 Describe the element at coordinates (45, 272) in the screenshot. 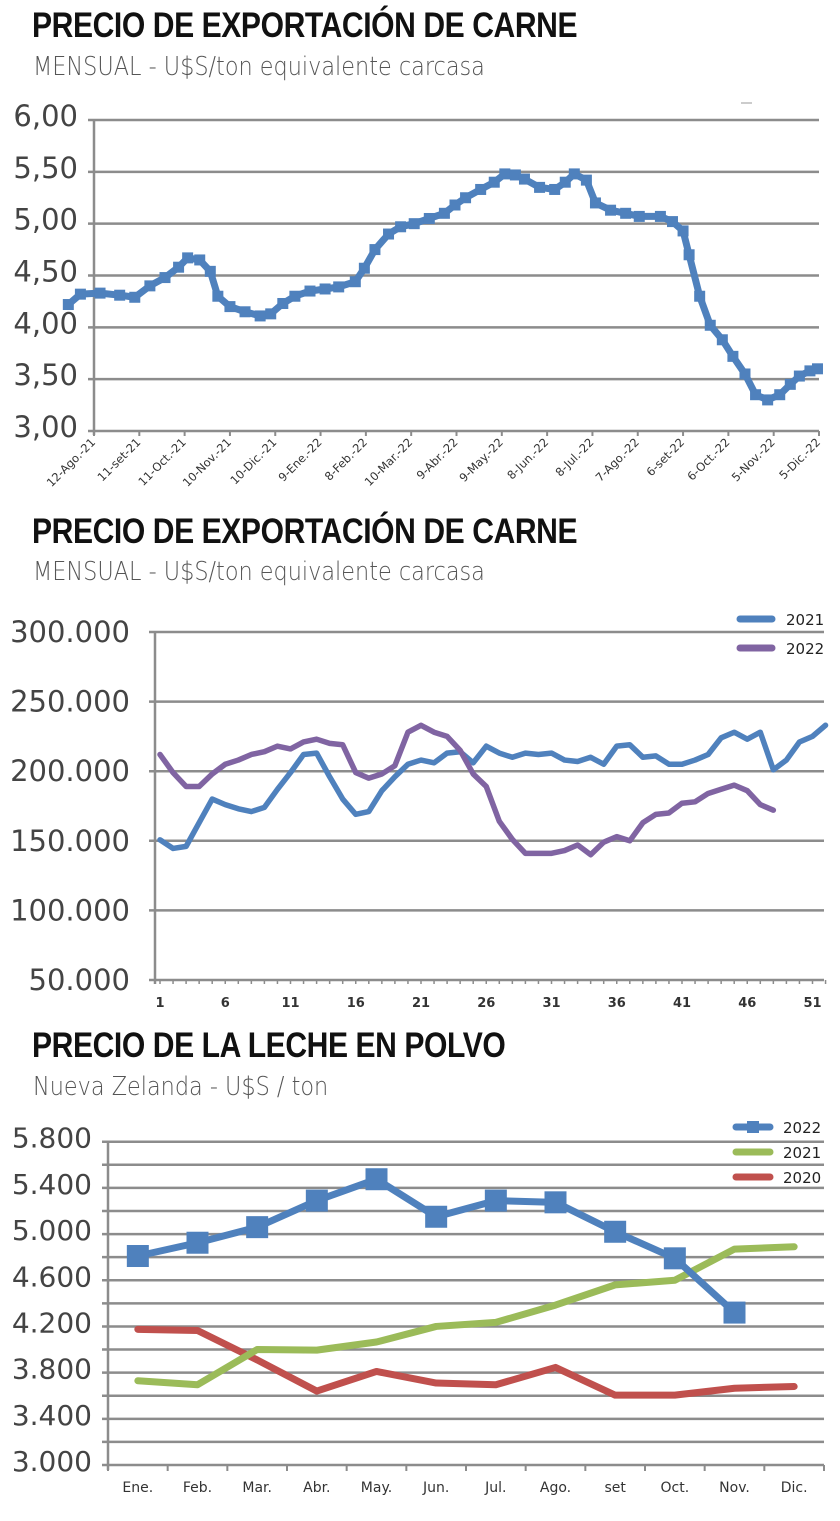

I see `y-tick-label: 4,50` at that location.